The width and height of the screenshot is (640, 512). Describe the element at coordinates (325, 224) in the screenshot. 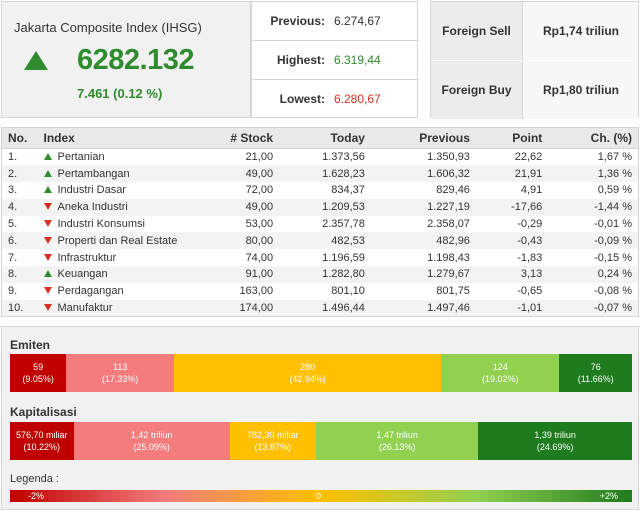

I see `cell-today: 2.357,78` at that location.